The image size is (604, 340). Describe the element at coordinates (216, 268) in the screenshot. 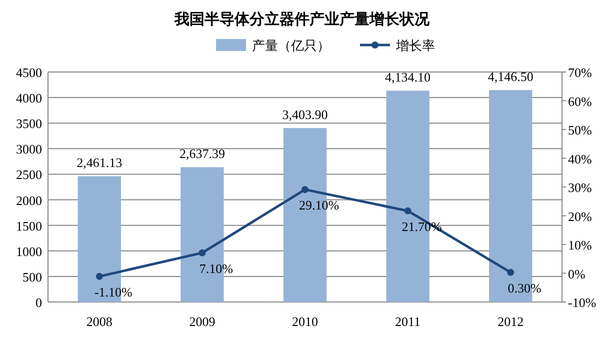

I see `data-label: 7.10%` at that location.